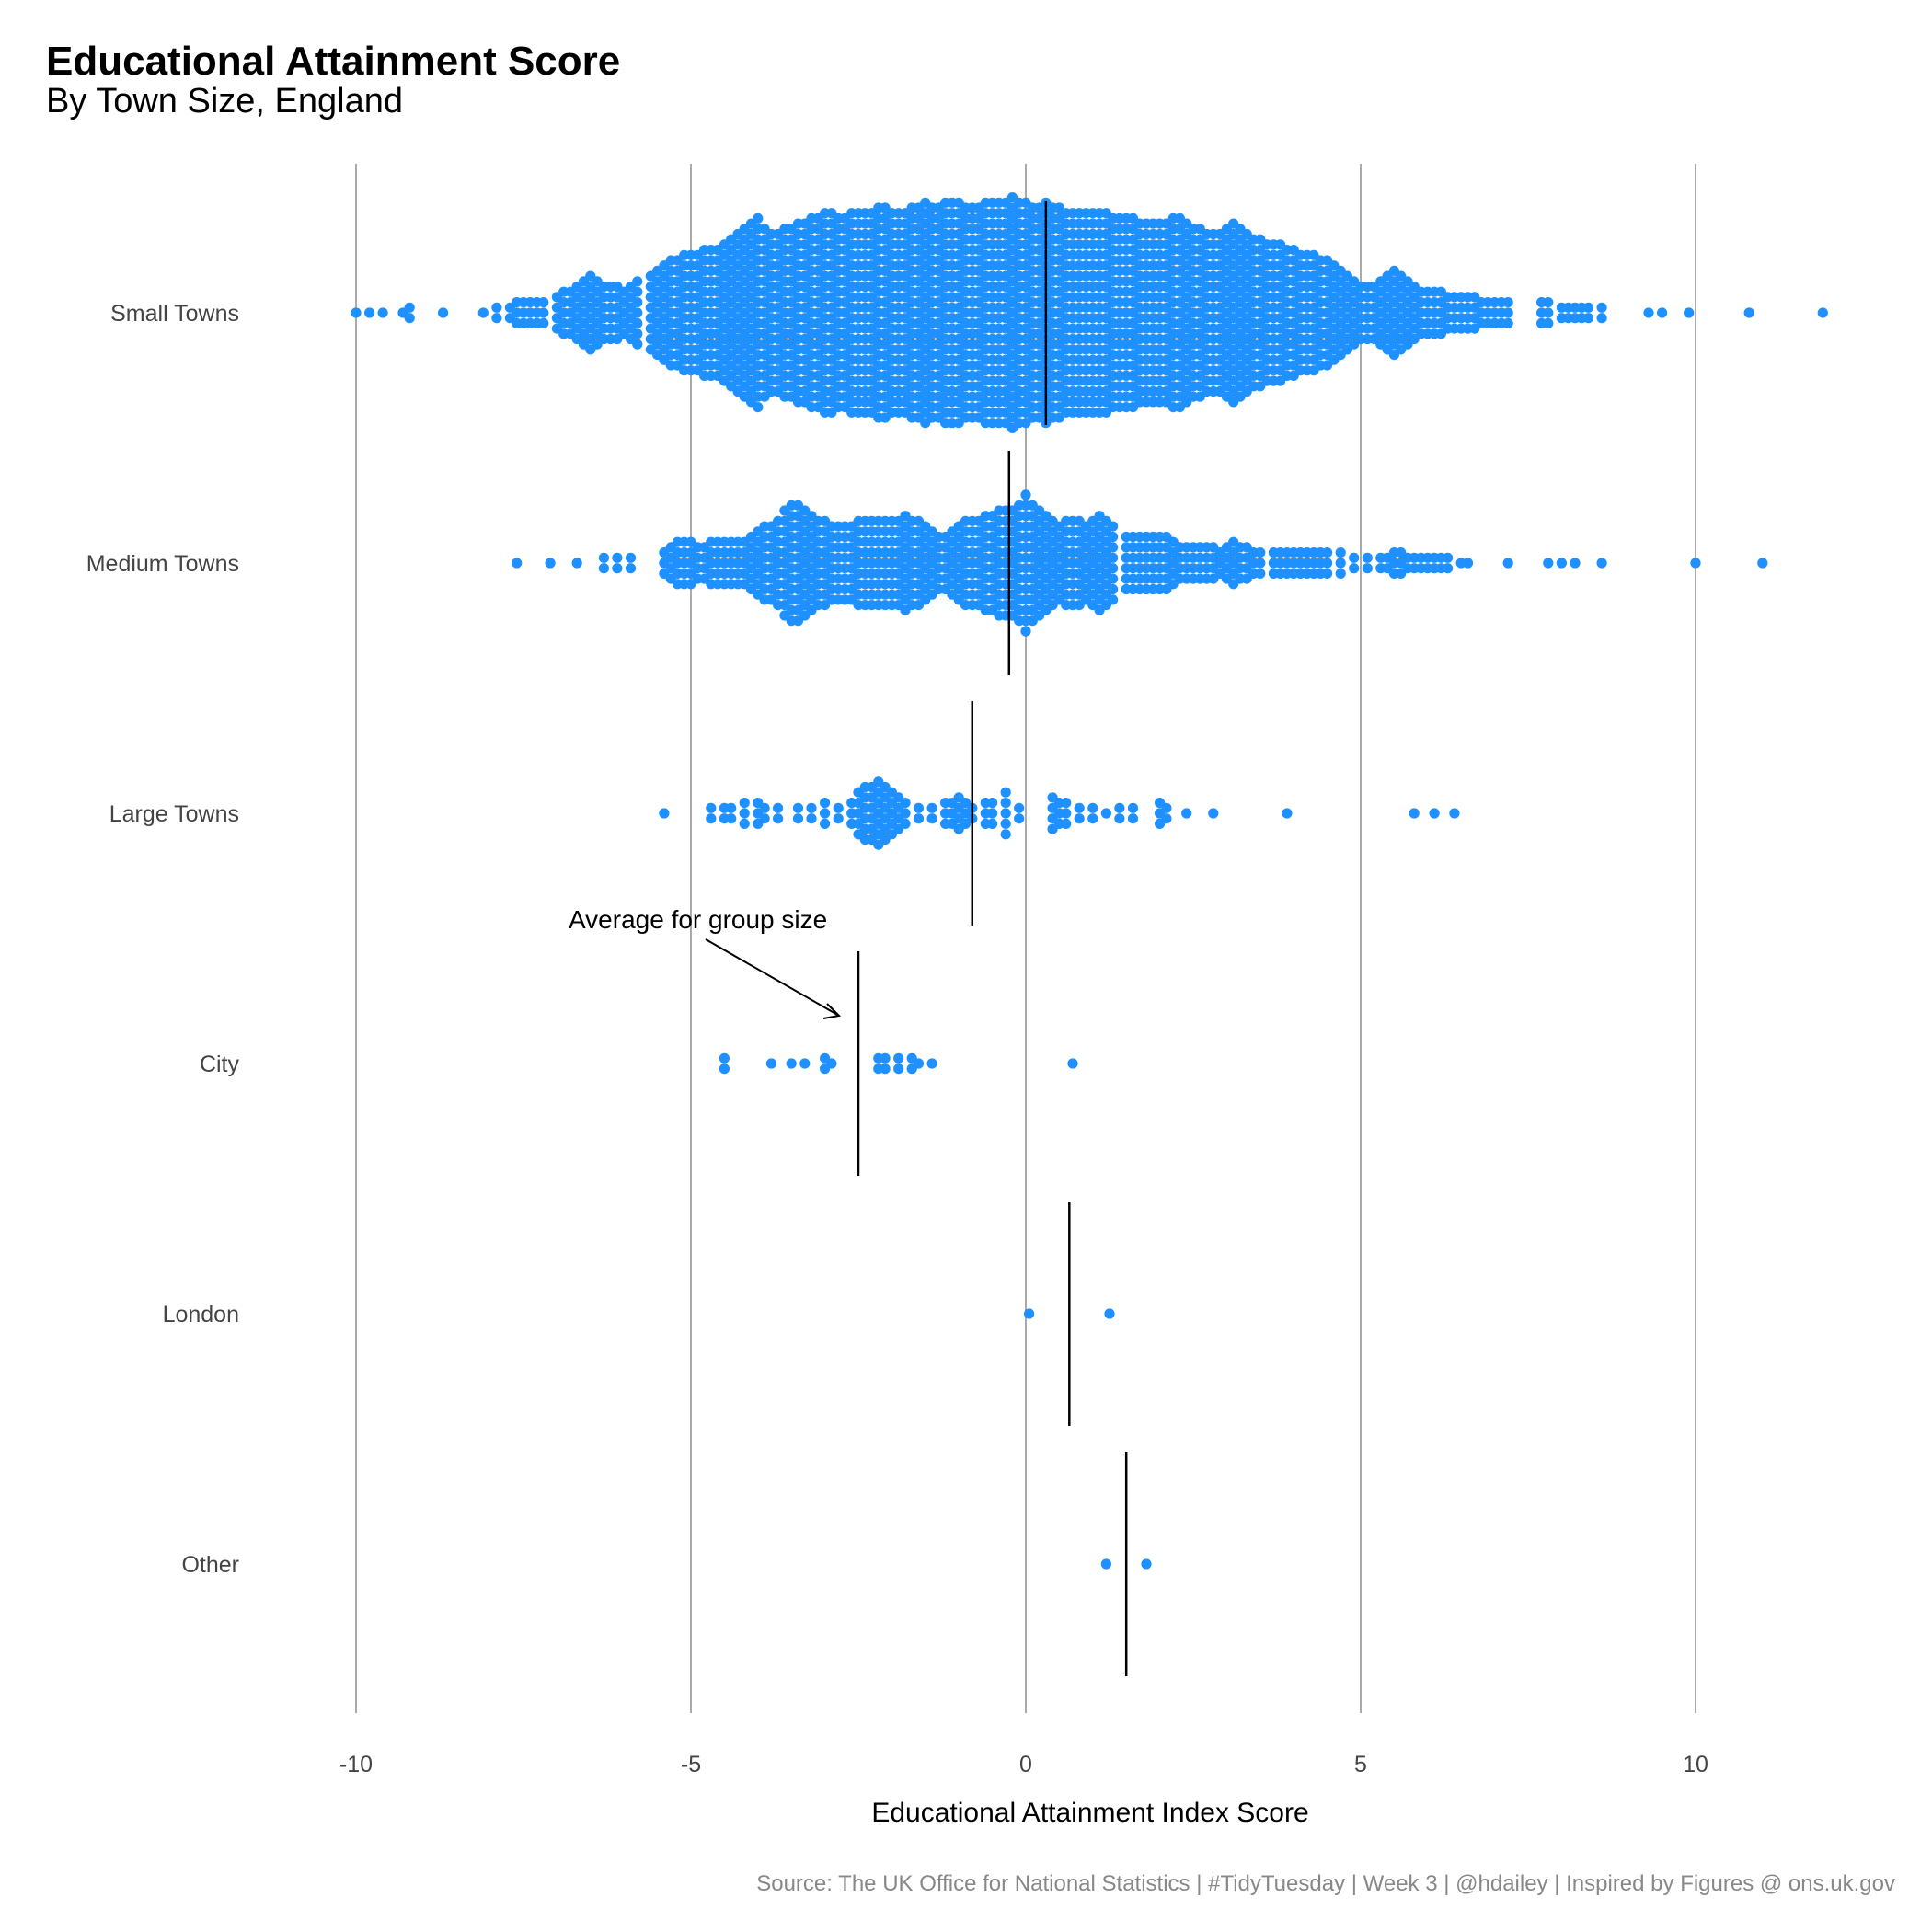 This screenshot has height=1932, width=1932. Describe the element at coordinates (1695, 1764) in the screenshot. I see `x-tick-label: 10` at that location.